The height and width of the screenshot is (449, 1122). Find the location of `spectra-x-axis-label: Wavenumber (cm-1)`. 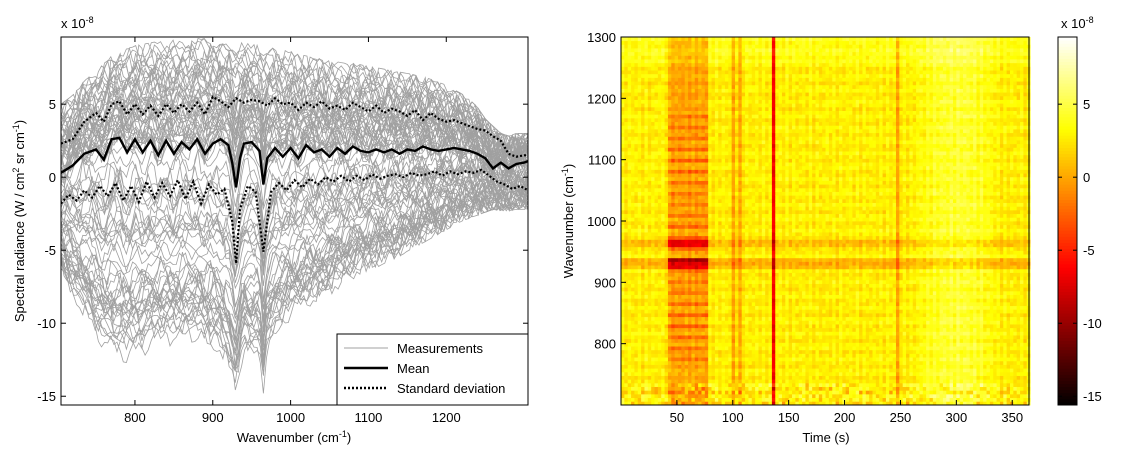

spectra-x-axis-label: Wavenumber (cm-1) is located at coordinates (294, 437).